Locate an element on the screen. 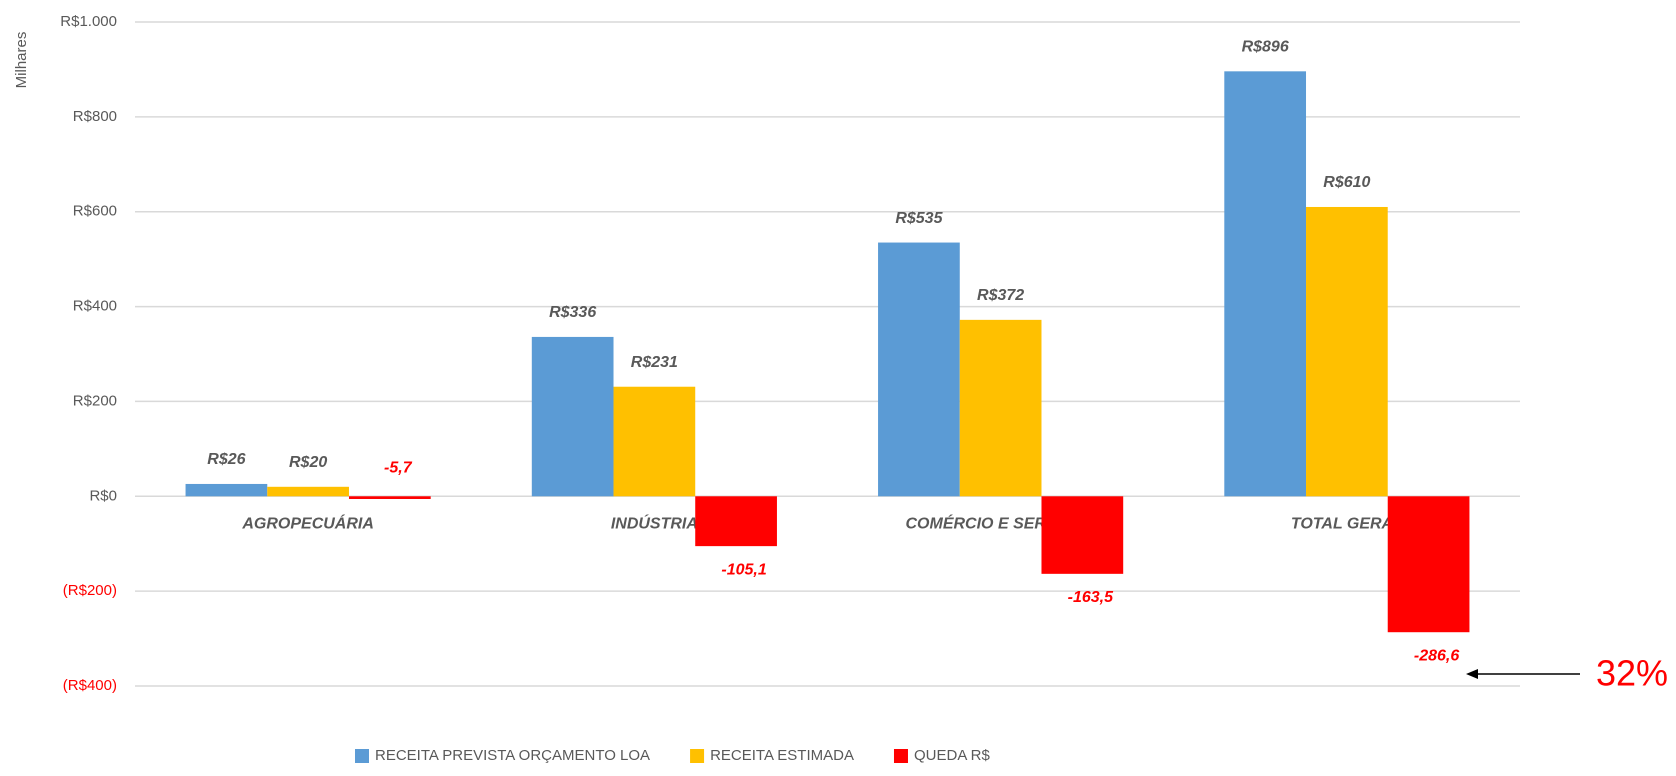  value-label: R$372 is located at coordinates (1000, 295).